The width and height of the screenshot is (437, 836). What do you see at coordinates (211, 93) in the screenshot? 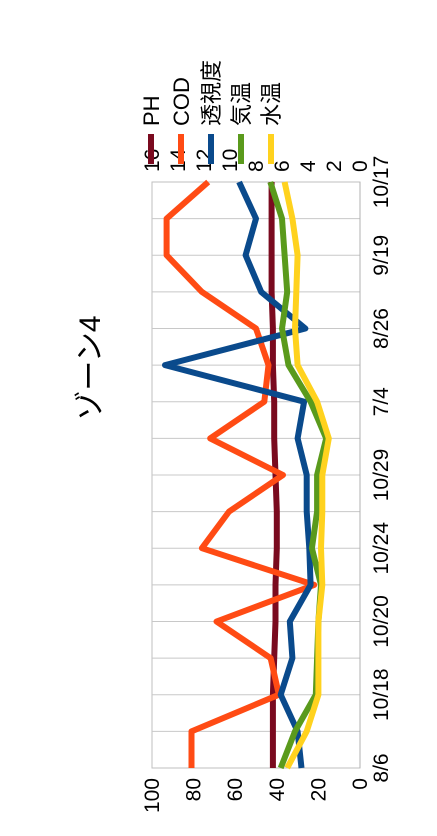
I see `legend-label: 透視度` at bounding box center [211, 93].